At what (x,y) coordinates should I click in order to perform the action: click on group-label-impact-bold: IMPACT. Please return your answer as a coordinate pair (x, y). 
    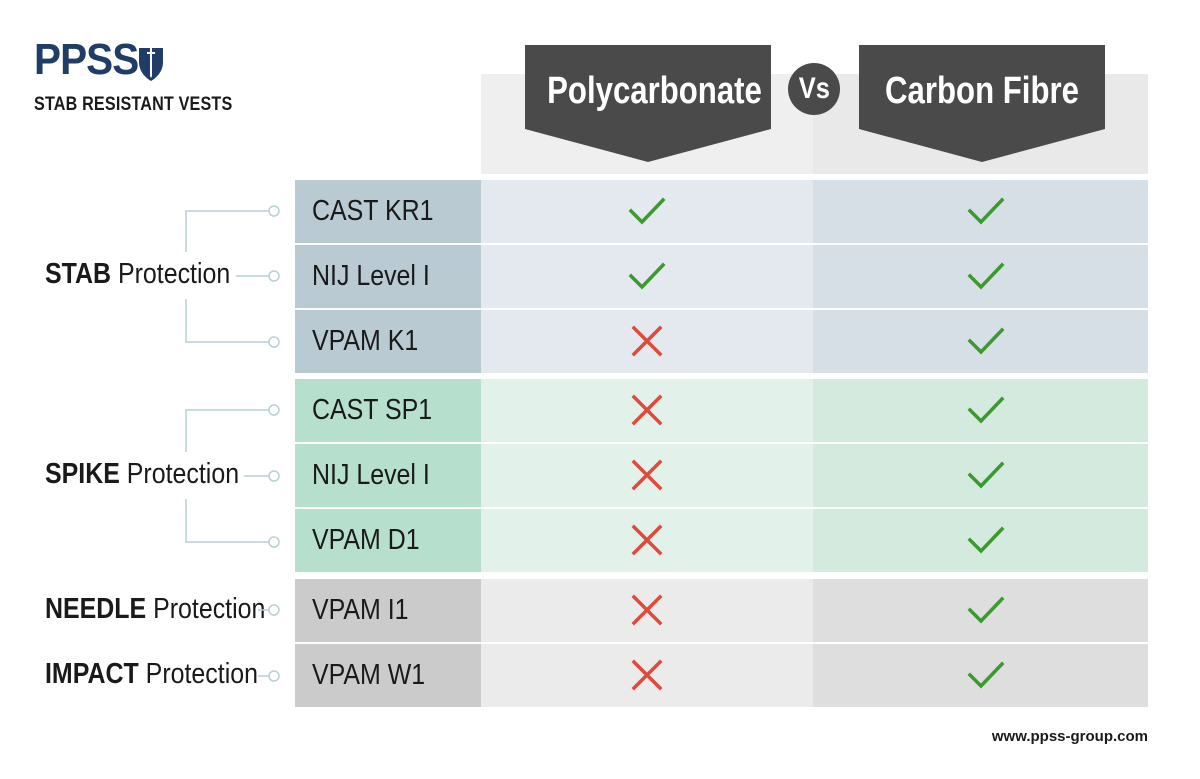
    Looking at the image, I should click on (92, 674).